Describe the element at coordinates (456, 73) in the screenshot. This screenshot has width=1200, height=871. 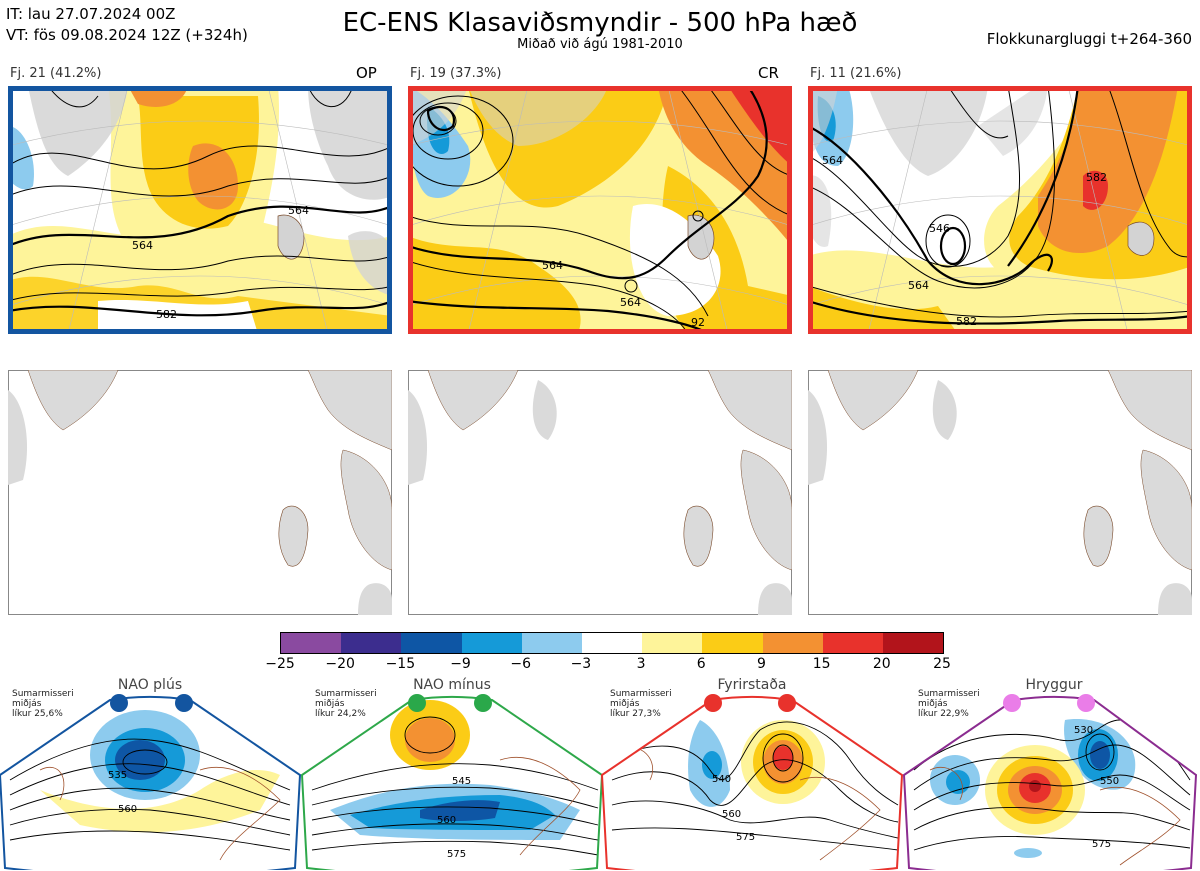
I see `cluster-2-label: Fj. 19 (37.3%)` at that location.